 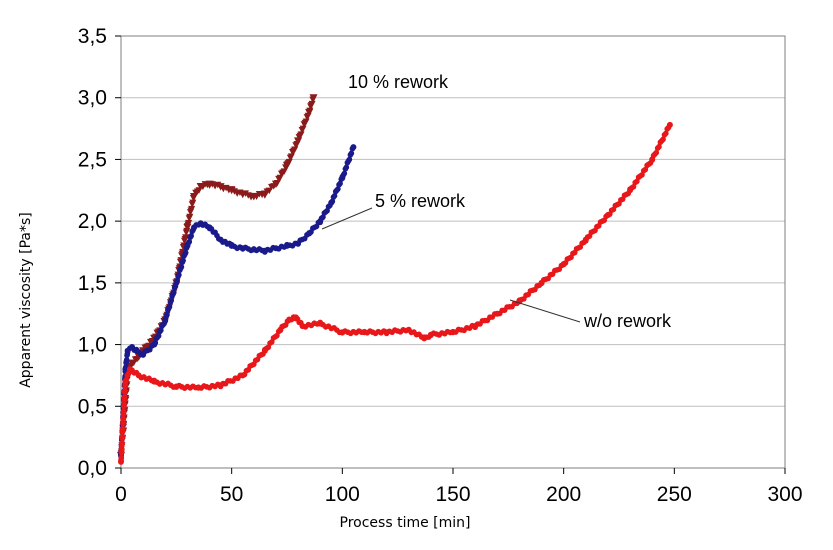 What do you see at coordinates (405, 523) in the screenshot?
I see `x-axis-title: Process time [min]` at bounding box center [405, 523].